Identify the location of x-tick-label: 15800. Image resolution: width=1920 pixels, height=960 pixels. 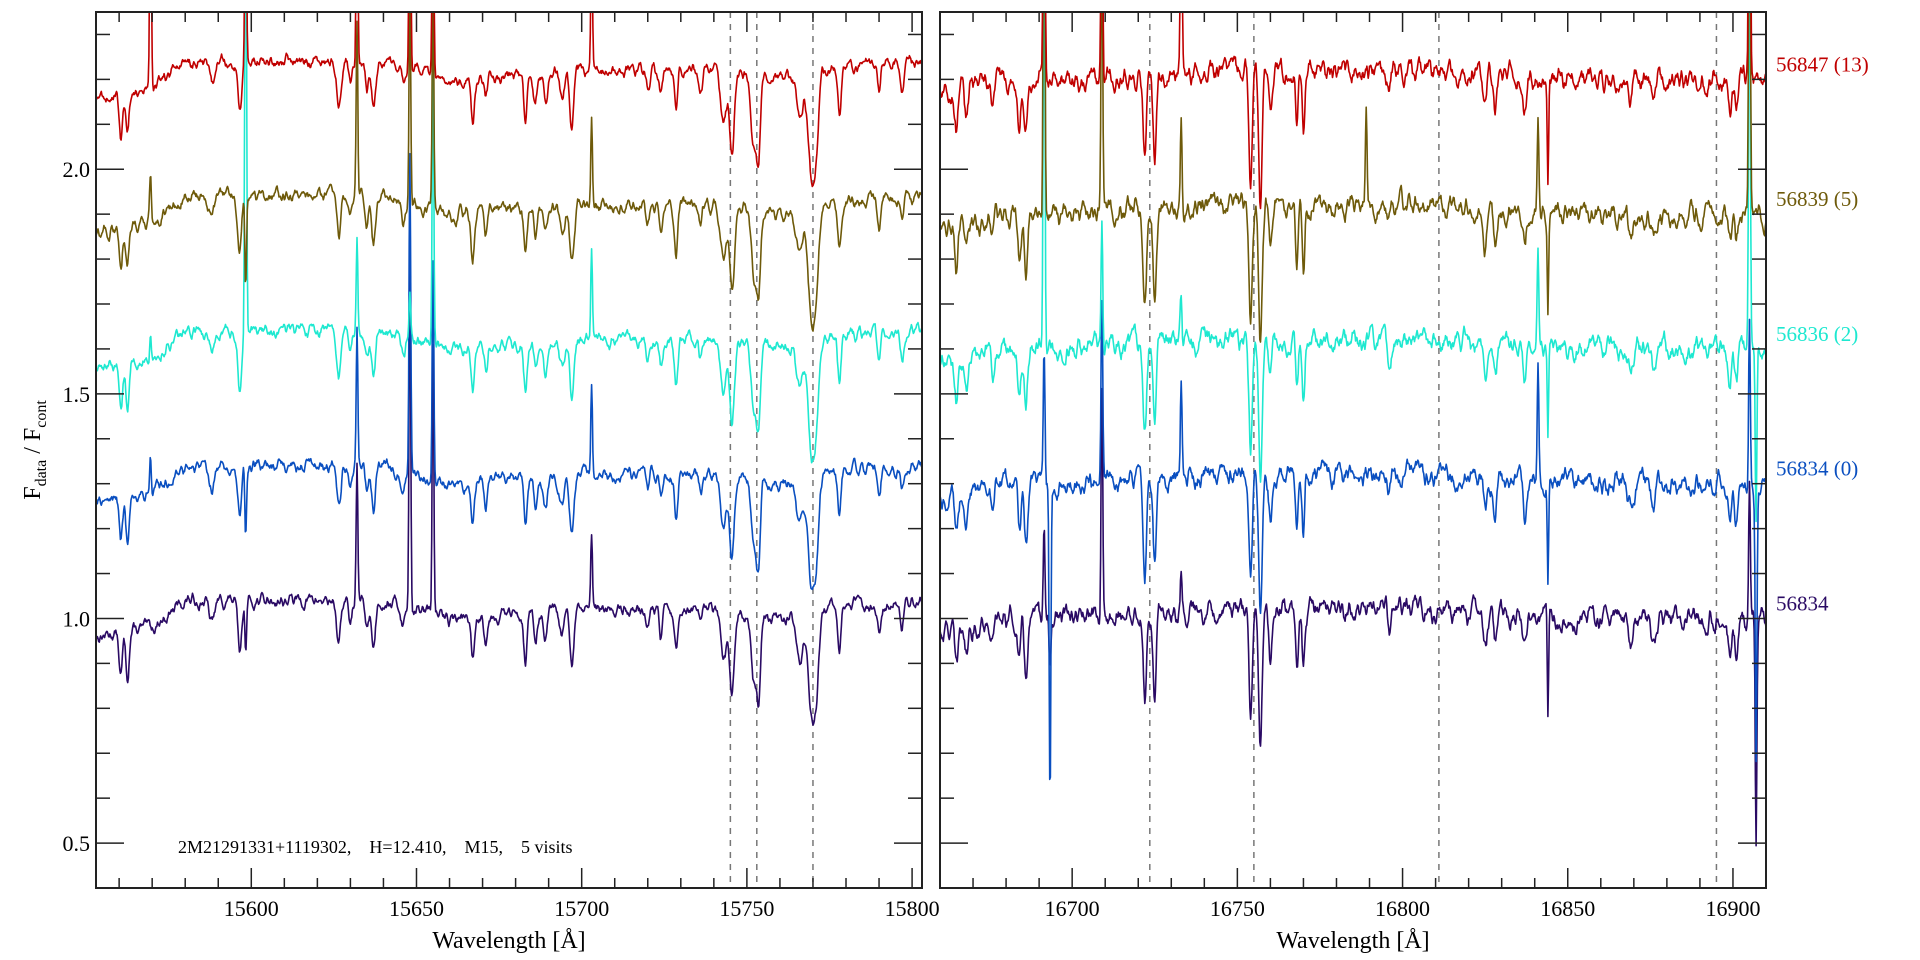
(912, 908).